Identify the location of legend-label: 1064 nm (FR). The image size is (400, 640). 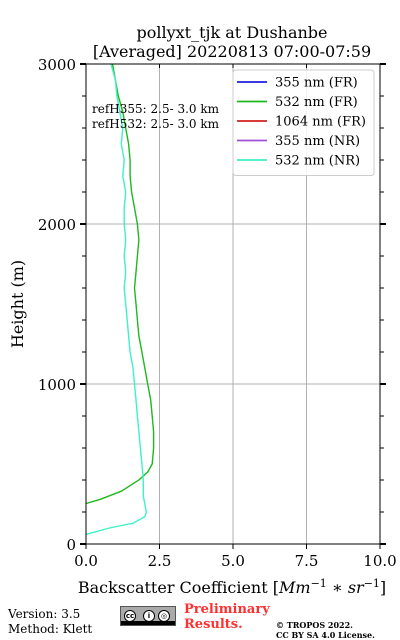
(320, 122).